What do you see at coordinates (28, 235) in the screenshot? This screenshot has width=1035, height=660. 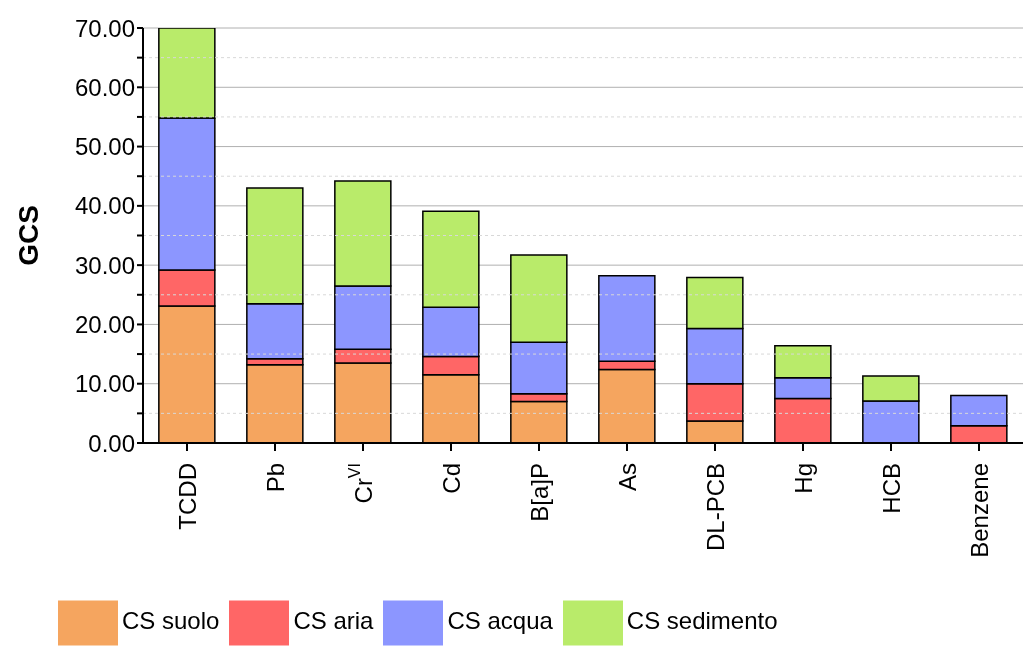 I see `y-axis-title: GCS` at bounding box center [28, 235].